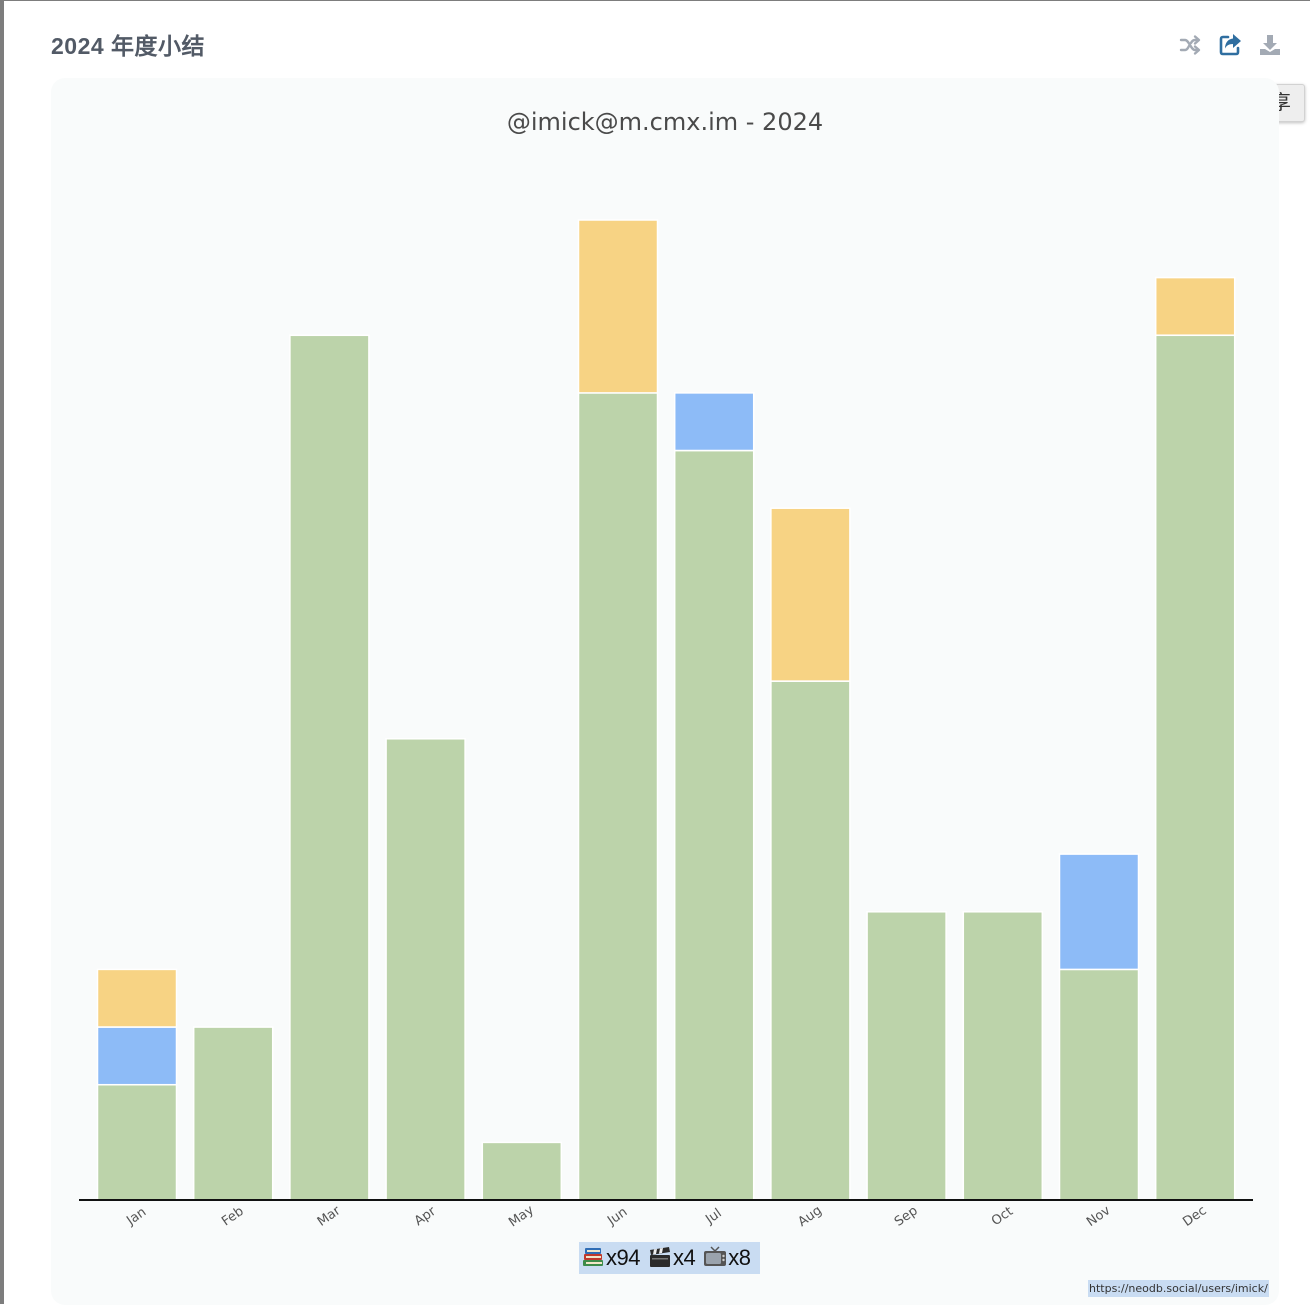 The image size is (1310, 1305). Describe the element at coordinates (809, 1216) in the screenshot. I see `x-tick-aug: Aug` at that location.